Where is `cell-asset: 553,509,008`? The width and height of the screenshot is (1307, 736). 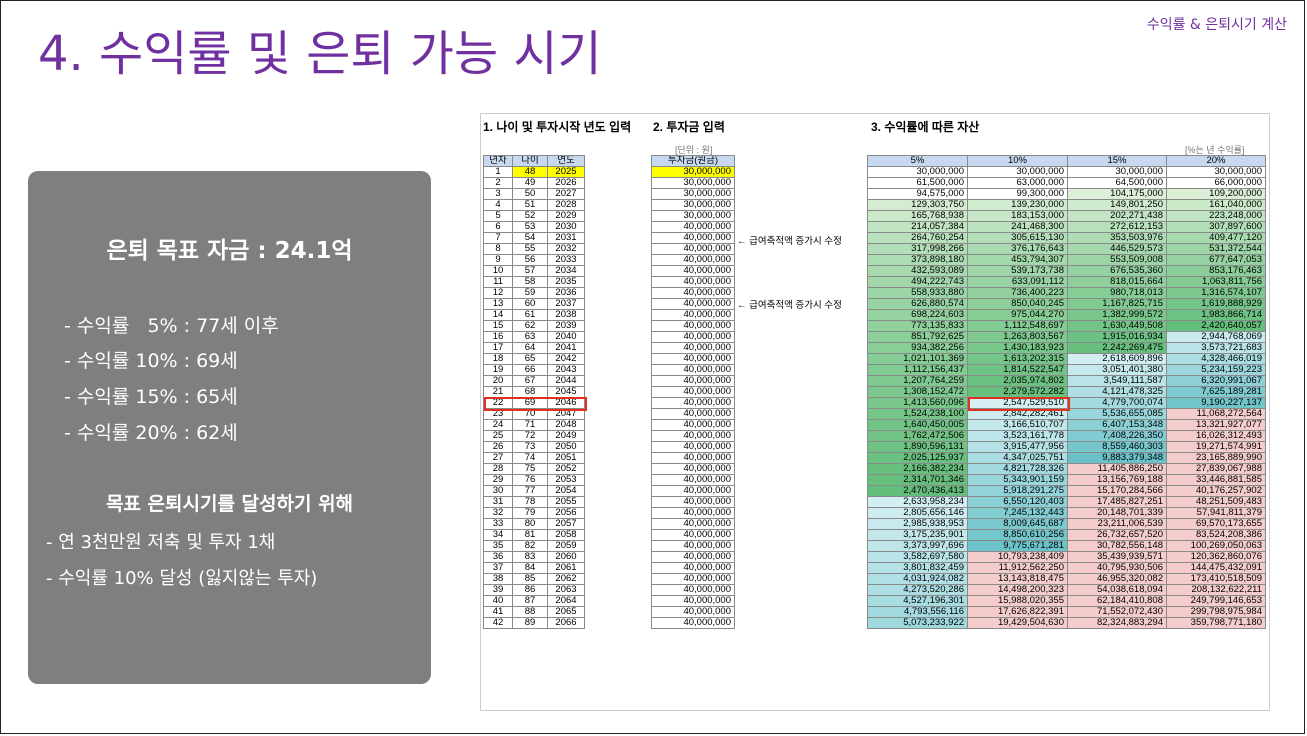
cell-asset: 553,509,008 is located at coordinates (1117, 260).